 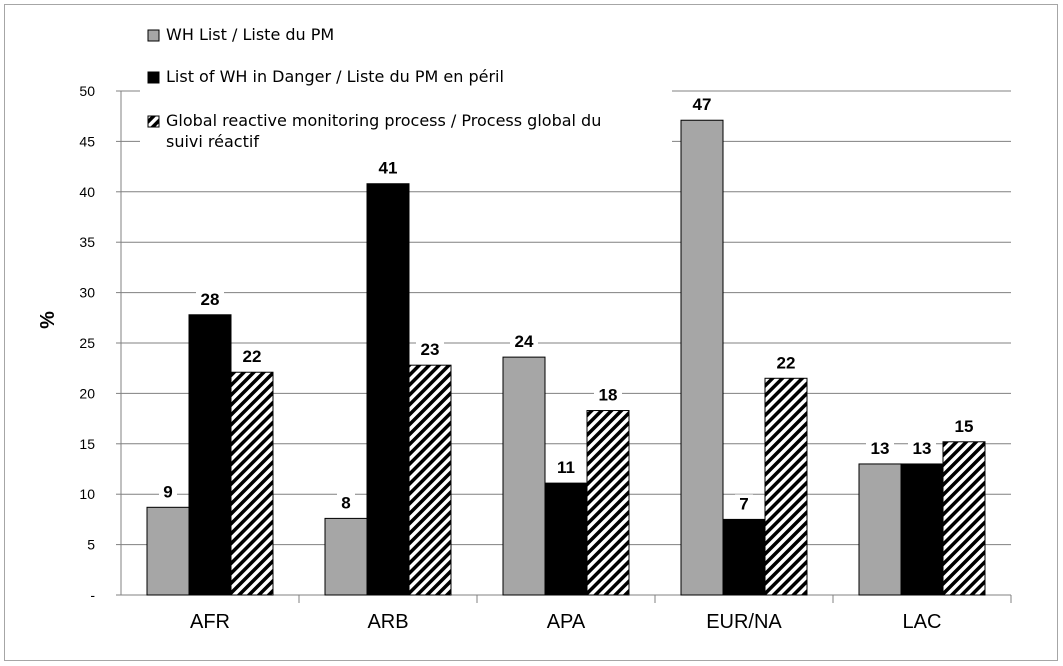 I want to click on y-tick-label: 35, so click(x=87, y=242).